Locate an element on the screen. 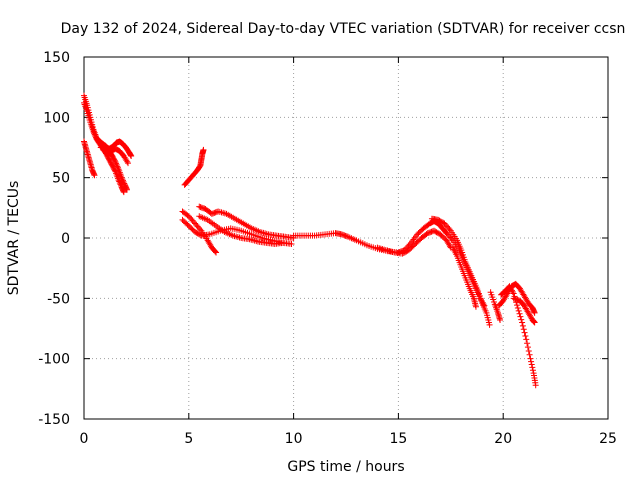  series-trace-q is located at coordinates (518, 336).